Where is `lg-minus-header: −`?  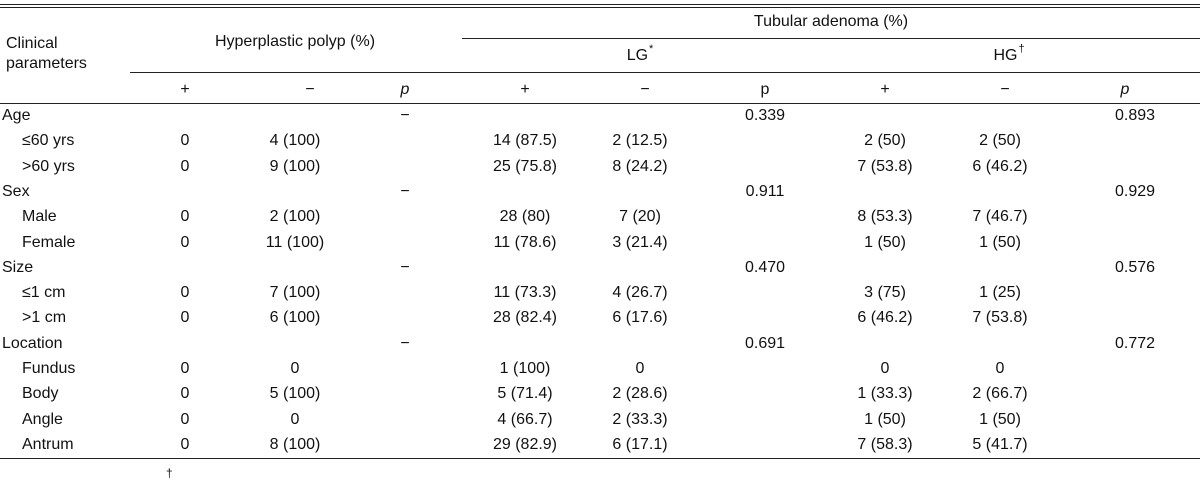
lg-minus-header: − is located at coordinates (645, 89).